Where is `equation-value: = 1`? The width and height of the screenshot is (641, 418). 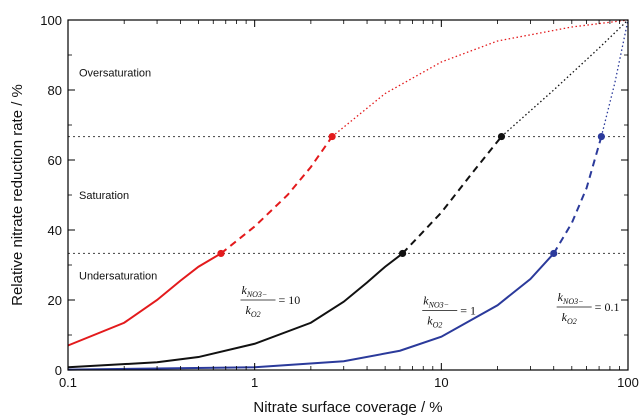 equation-value: = 1 is located at coordinates (468, 311).